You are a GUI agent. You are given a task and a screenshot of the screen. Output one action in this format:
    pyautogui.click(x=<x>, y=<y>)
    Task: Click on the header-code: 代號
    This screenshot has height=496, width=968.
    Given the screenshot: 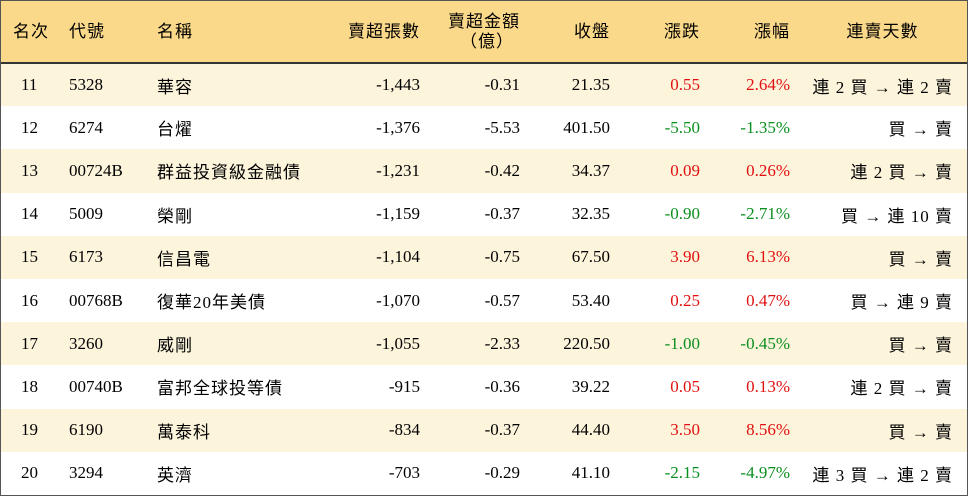 What is the action you would take?
    pyautogui.click(x=102, y=32)
    